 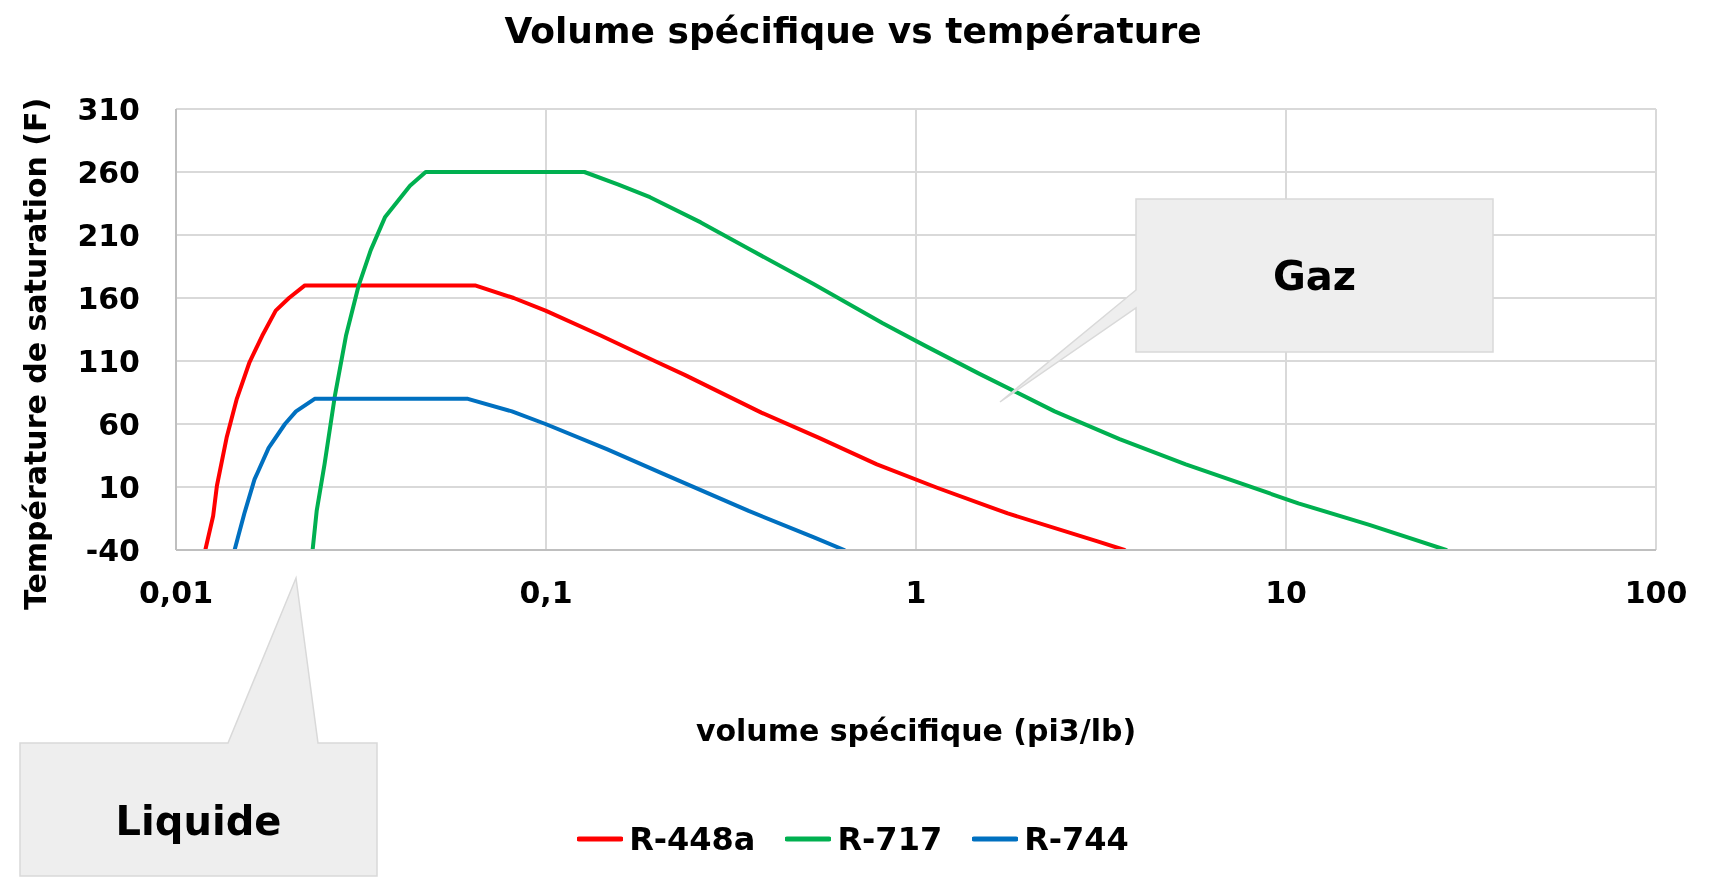 I want to click on x-tick-label: 0,1, so click(x=546, y=593).